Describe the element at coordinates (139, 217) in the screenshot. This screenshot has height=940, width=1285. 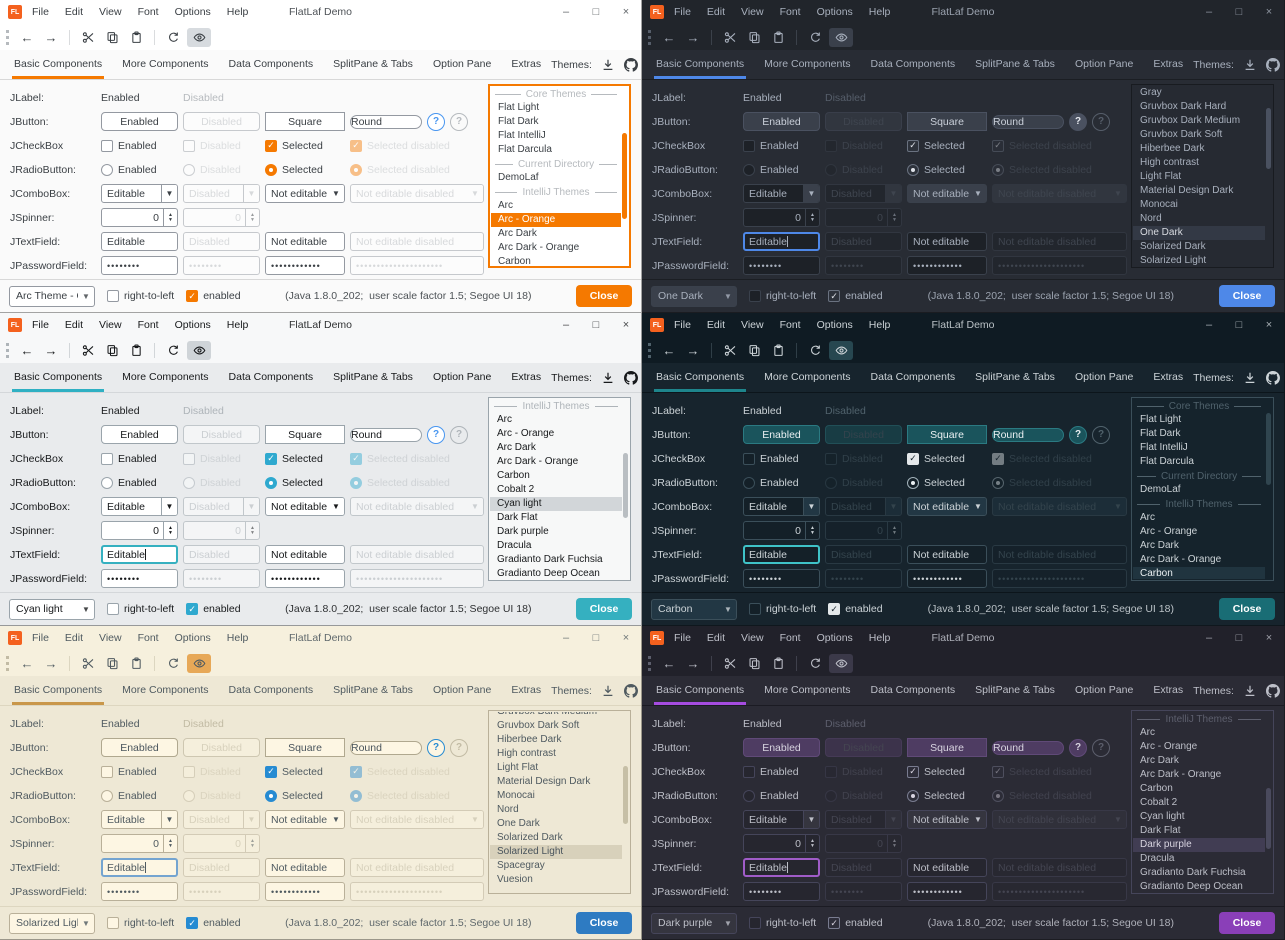
I see `spinner-enabled: 0 ▲ ▼` at that location.